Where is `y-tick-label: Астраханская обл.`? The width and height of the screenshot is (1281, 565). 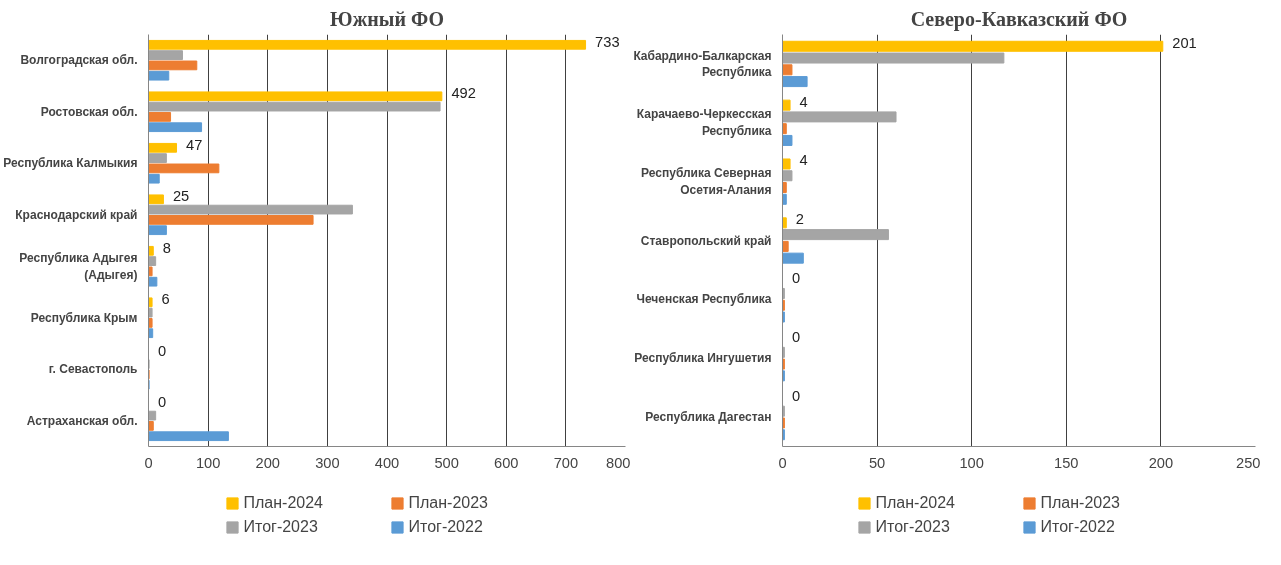
y-tick-label: Астраханская обл. is located at coordinates (82, 420).